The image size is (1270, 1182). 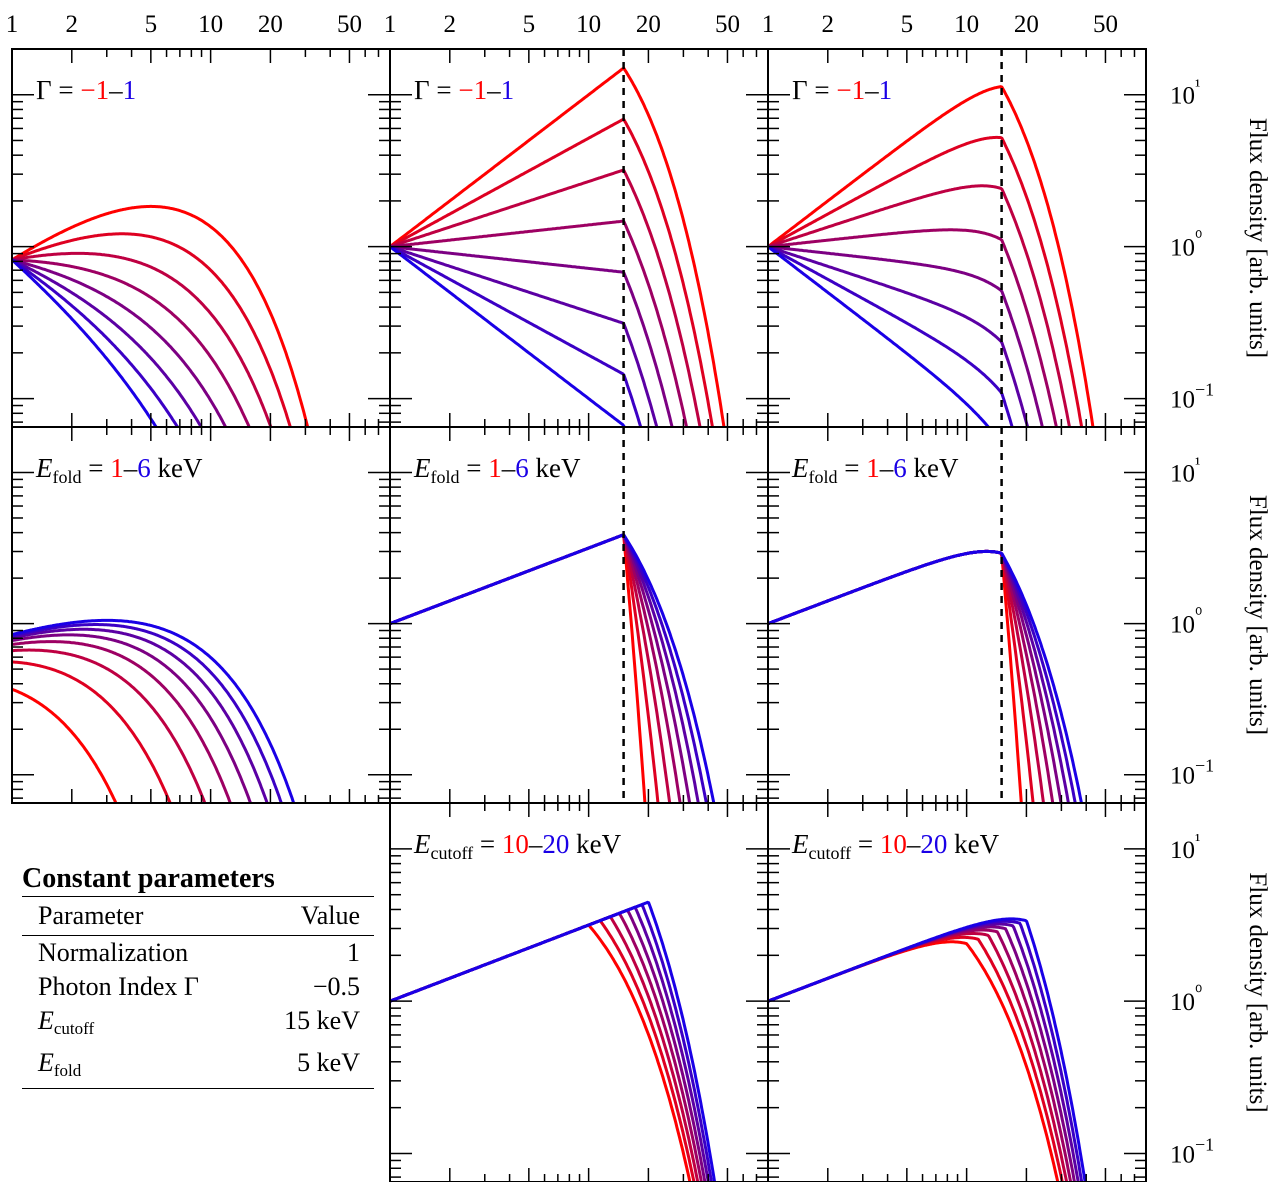 What do you see at coordinates (336, 986) in the screenshot?
I see `param-value: −0.5` at bounding box center [336, 986].